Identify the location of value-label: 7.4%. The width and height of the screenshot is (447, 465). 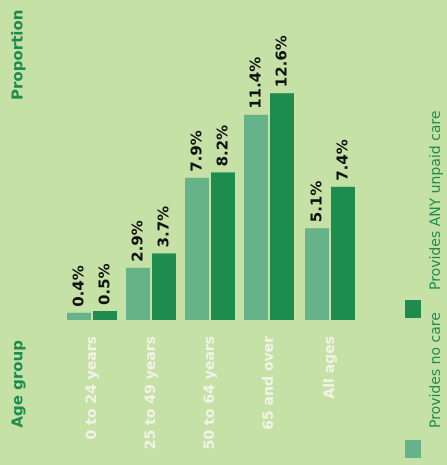
(343, 160).